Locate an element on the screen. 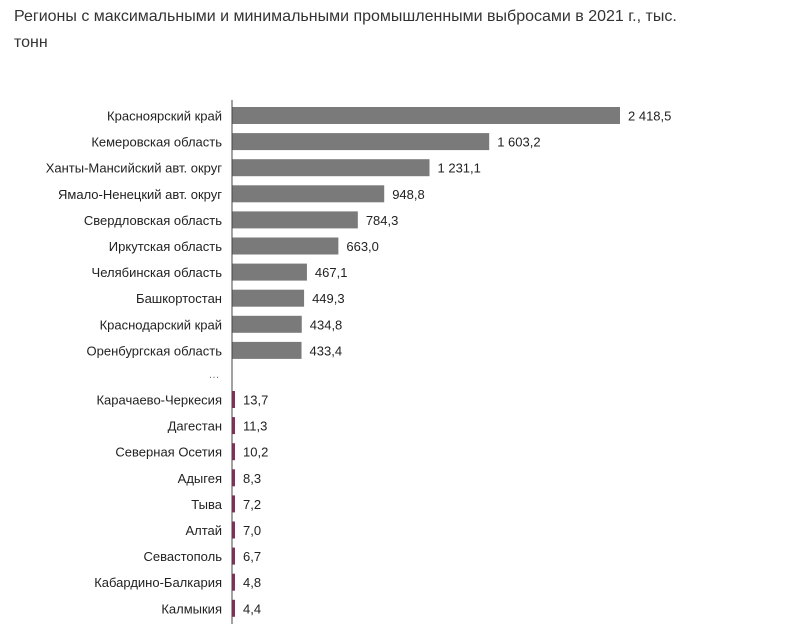 This screenshot has height=625, width=800. bottom-category-label: Севастополь is located at coordinates (183, 556).